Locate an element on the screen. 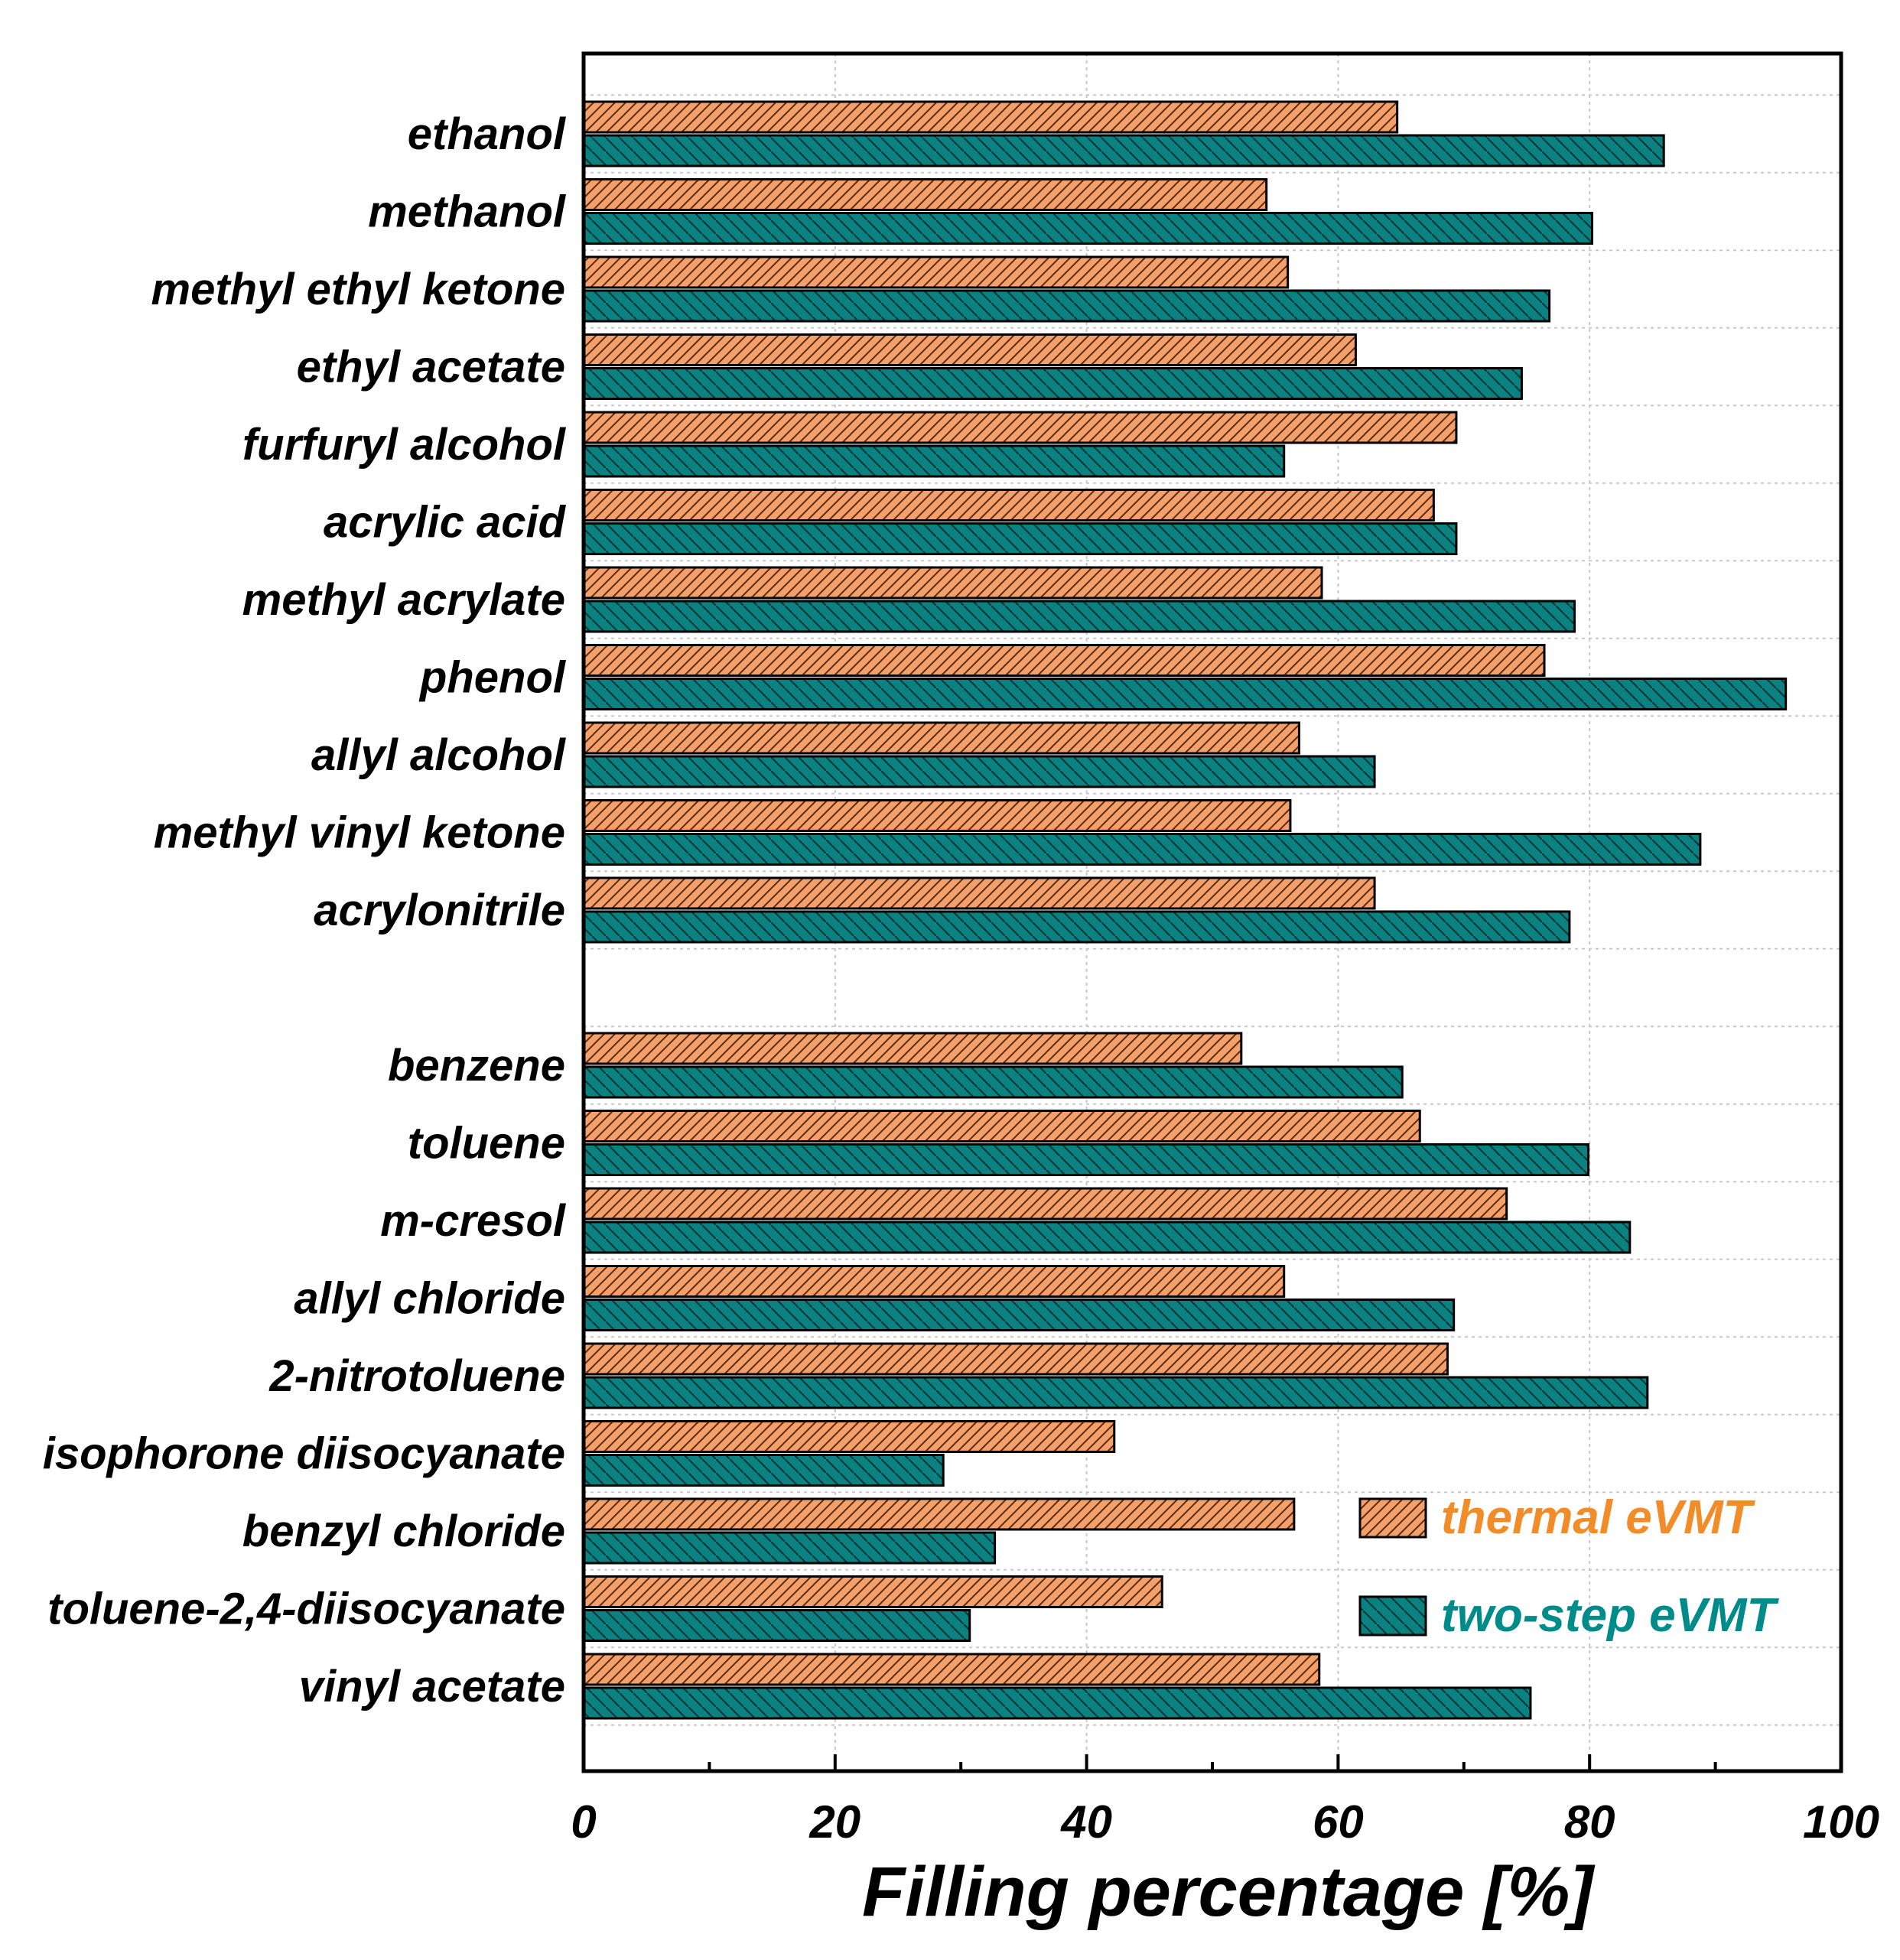 Image resolution: width=1900 pixels, height=1960 pixels. bar-two-step-vinyl-acetate is located at coordinates (1057, 1703).